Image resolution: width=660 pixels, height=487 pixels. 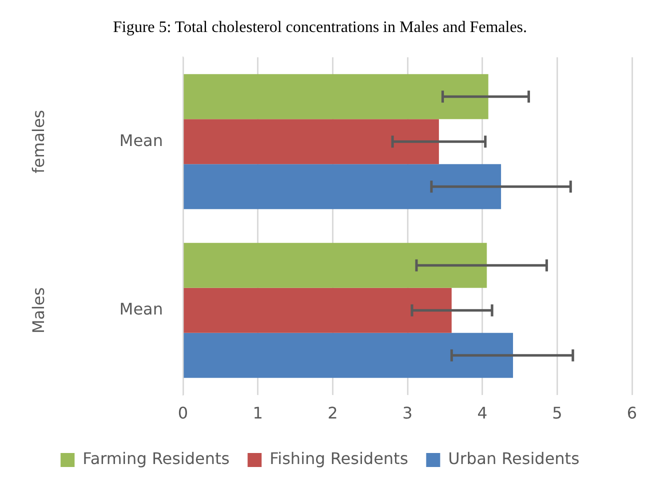 I want to click on x-tick-label: 3, so click(x=407, y=413).